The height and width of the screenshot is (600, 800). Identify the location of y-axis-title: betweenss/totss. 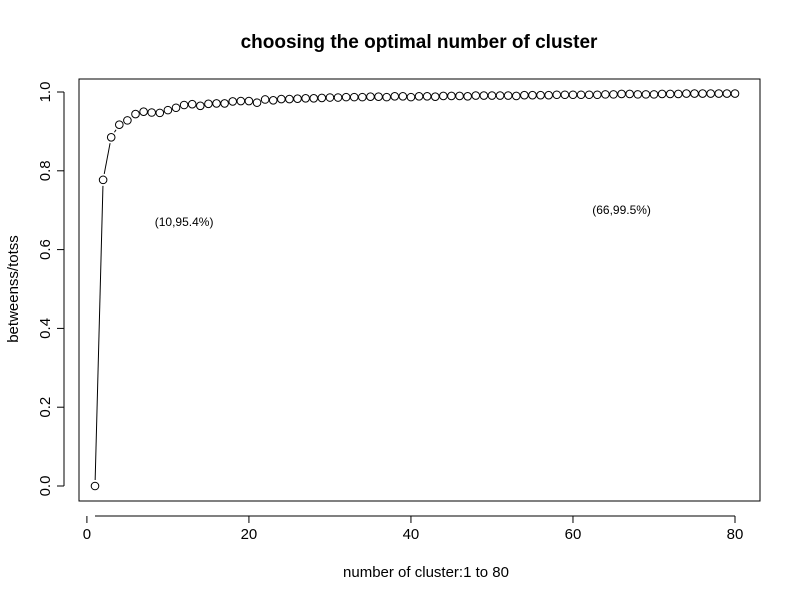
(13, 289).